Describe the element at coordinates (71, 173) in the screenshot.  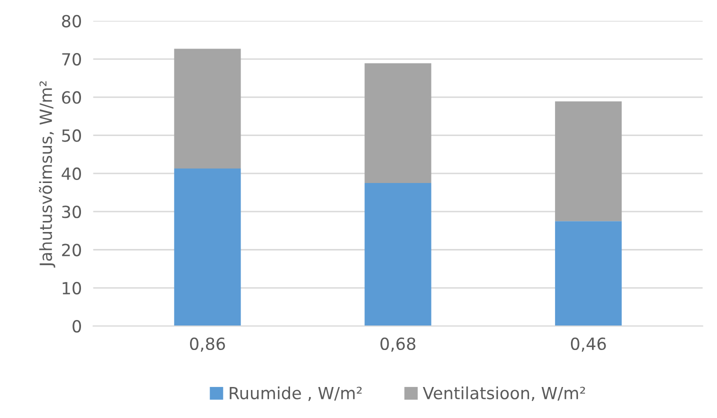
I see `y-tick-label: 40` at that location.